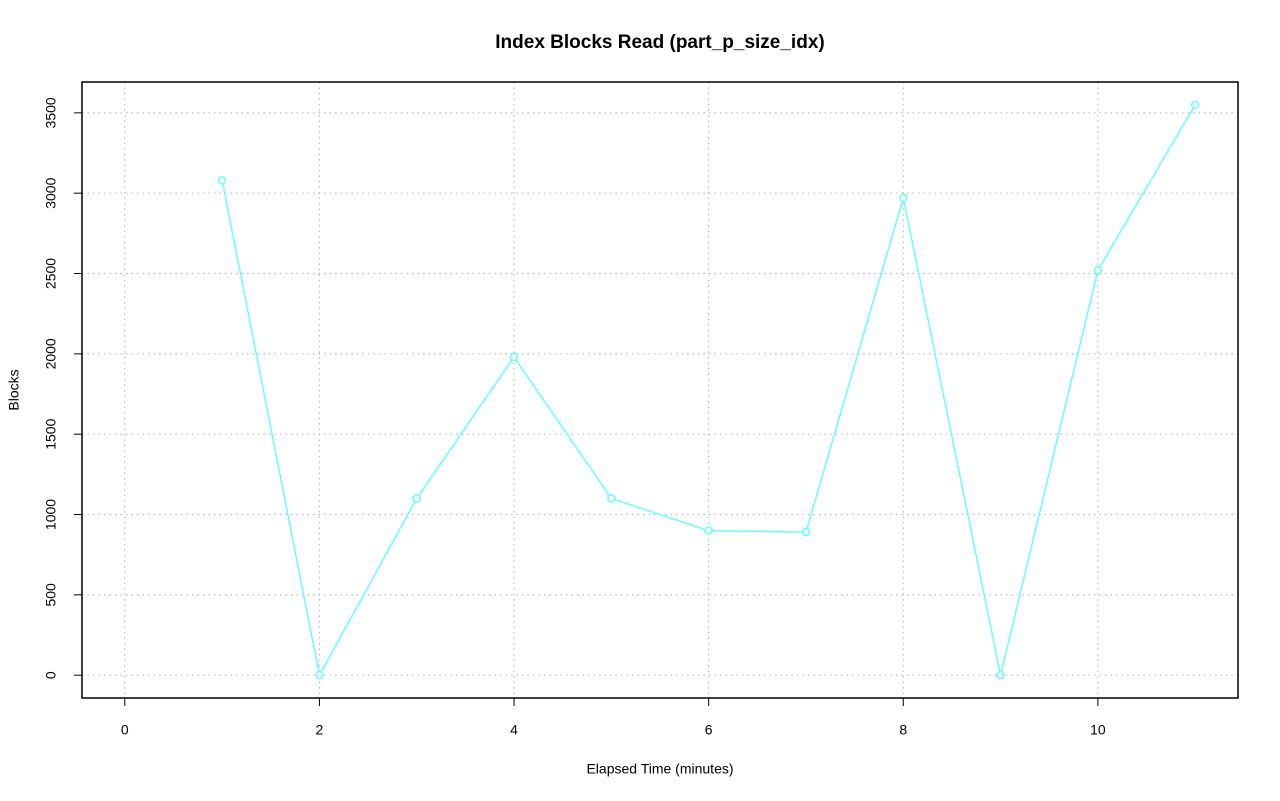 This screenshot has height=801, width=1280. What do you see at coordinates (709, 730) in the screenshot?
I see `x-tick-label: 6` at bounding box center [709, 730].